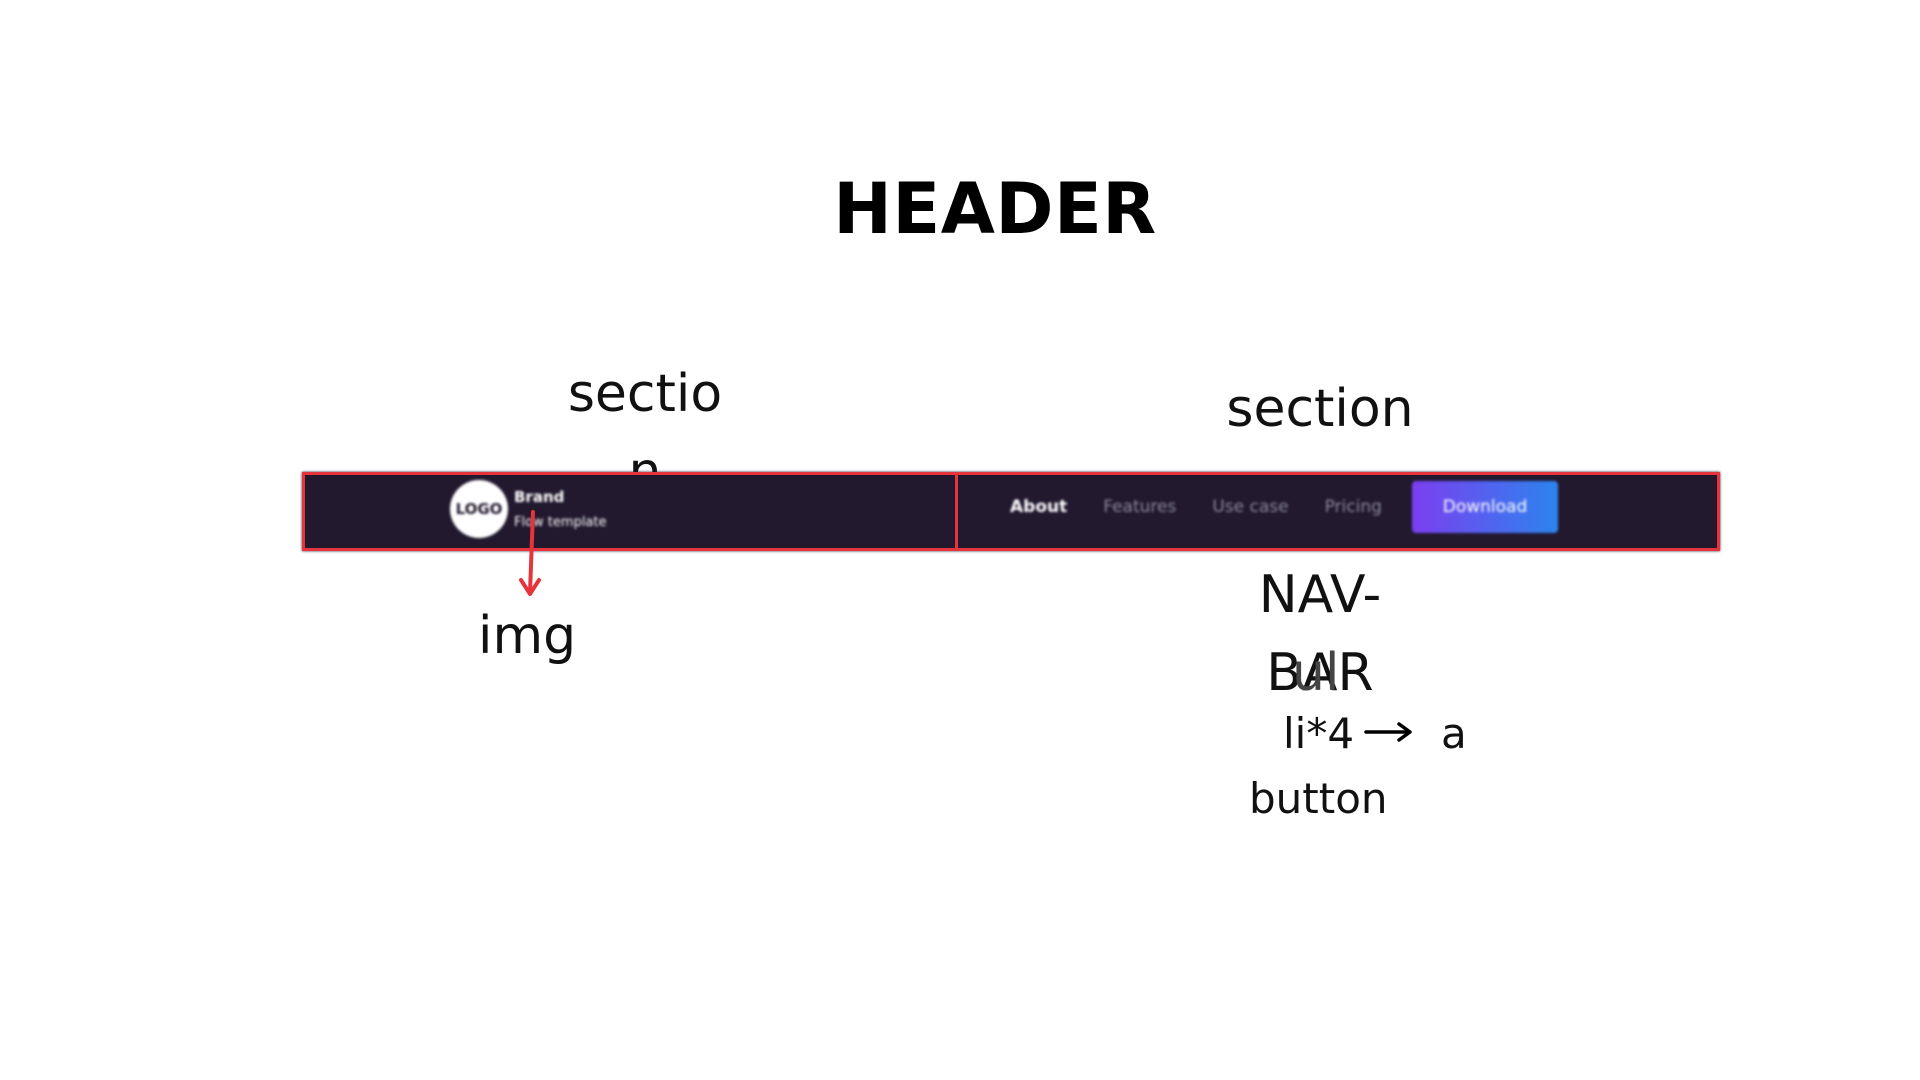 The height and width of the screenshot is (1080, 1920). I want to click on li-label: li*4, so click(1319, 733).